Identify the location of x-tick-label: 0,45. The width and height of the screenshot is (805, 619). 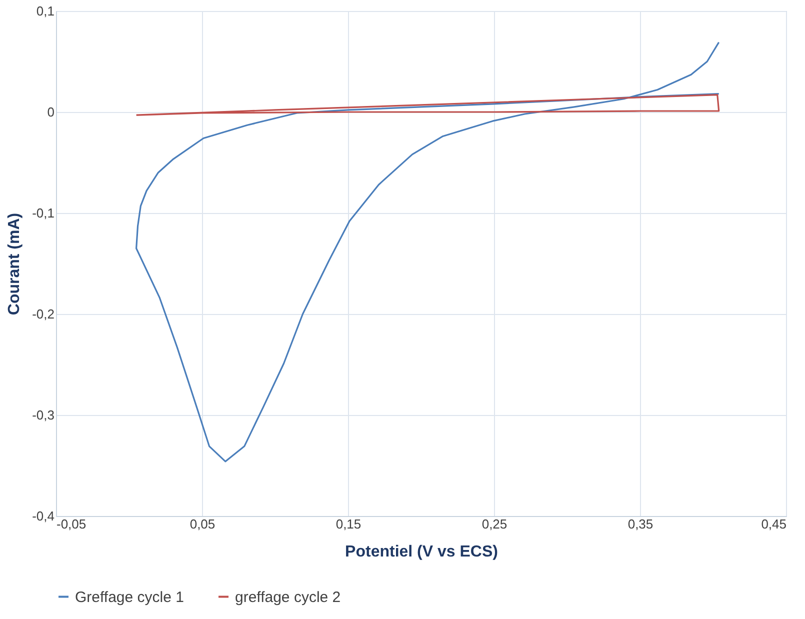
(773, 524).